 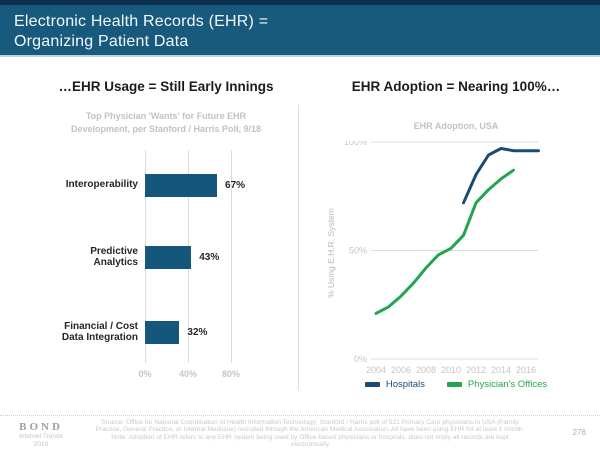 What do you see at coordinates (300, 2) in the screenshot?
I see `header-top-strip` at bounding box center [300, 2].